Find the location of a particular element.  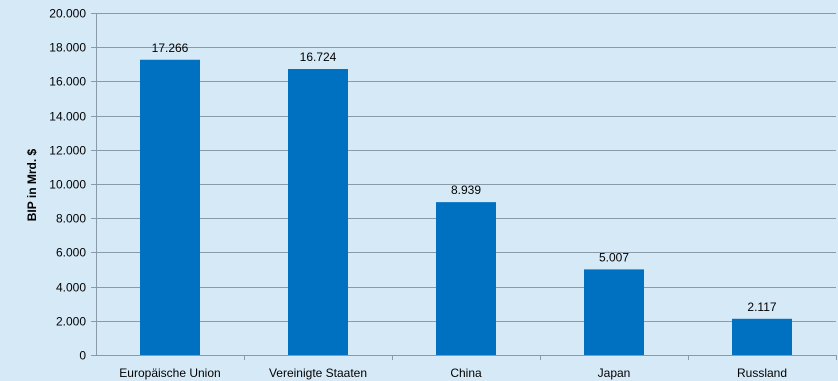

y-tick-label: 6.000 is located at coordinates (71, 253).